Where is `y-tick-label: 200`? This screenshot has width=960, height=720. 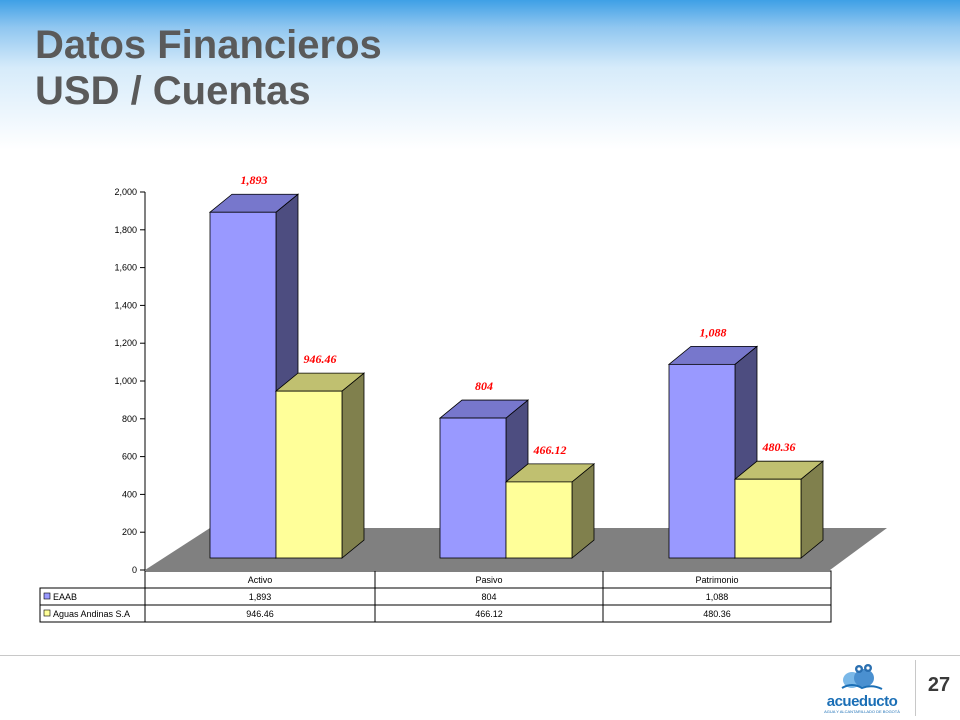
y-tick-label: 200 is located at coordinates (129, 532).